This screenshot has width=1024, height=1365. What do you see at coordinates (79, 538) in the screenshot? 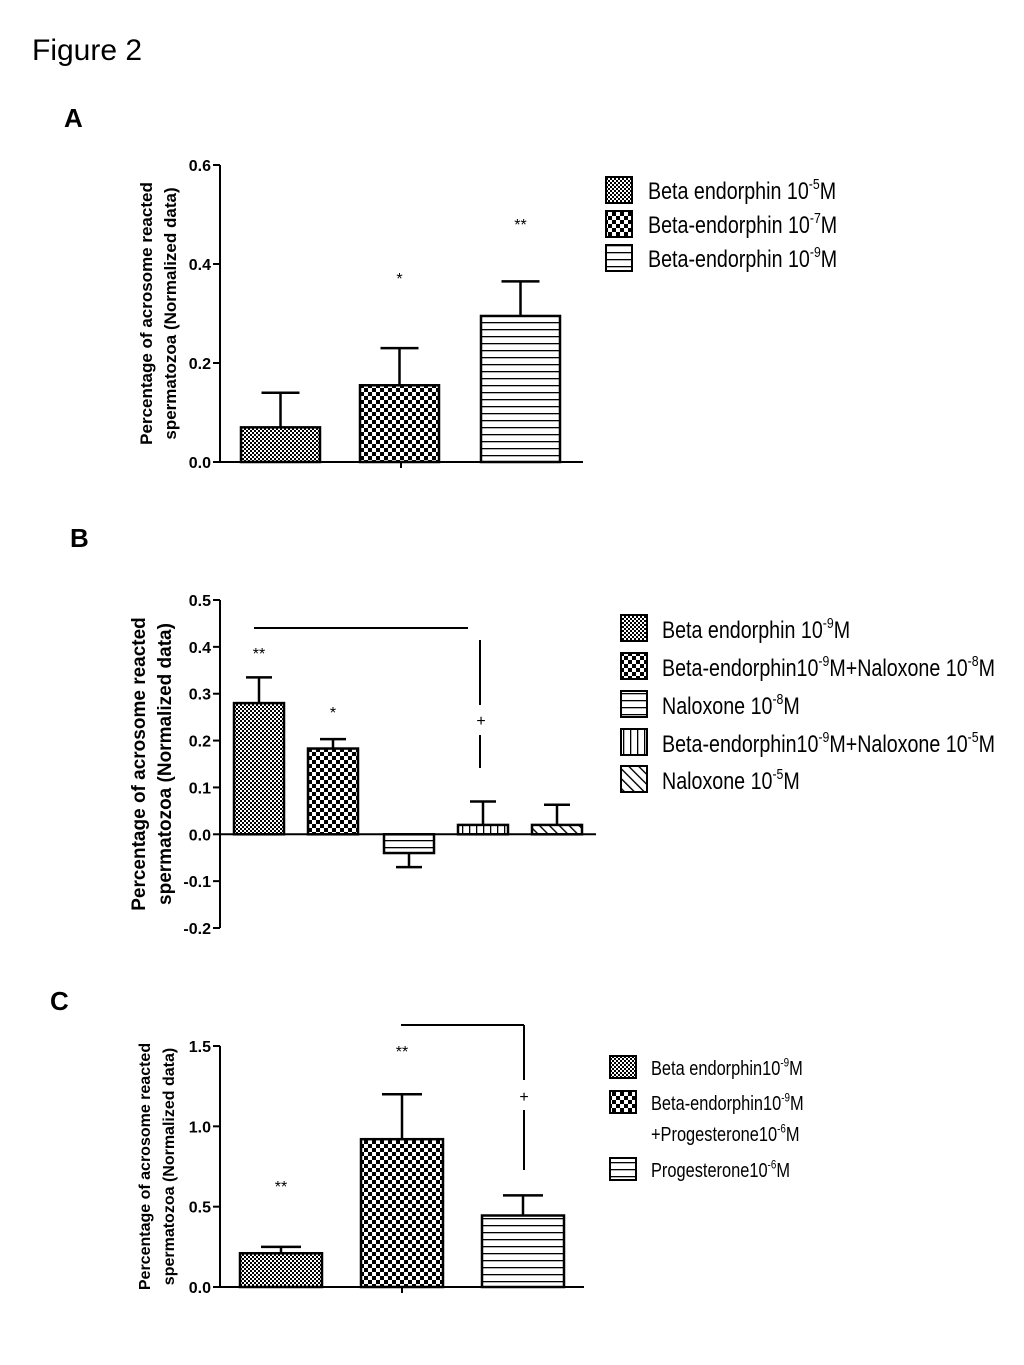
I see `panel-letter: B` at bounding box center [79, 538].